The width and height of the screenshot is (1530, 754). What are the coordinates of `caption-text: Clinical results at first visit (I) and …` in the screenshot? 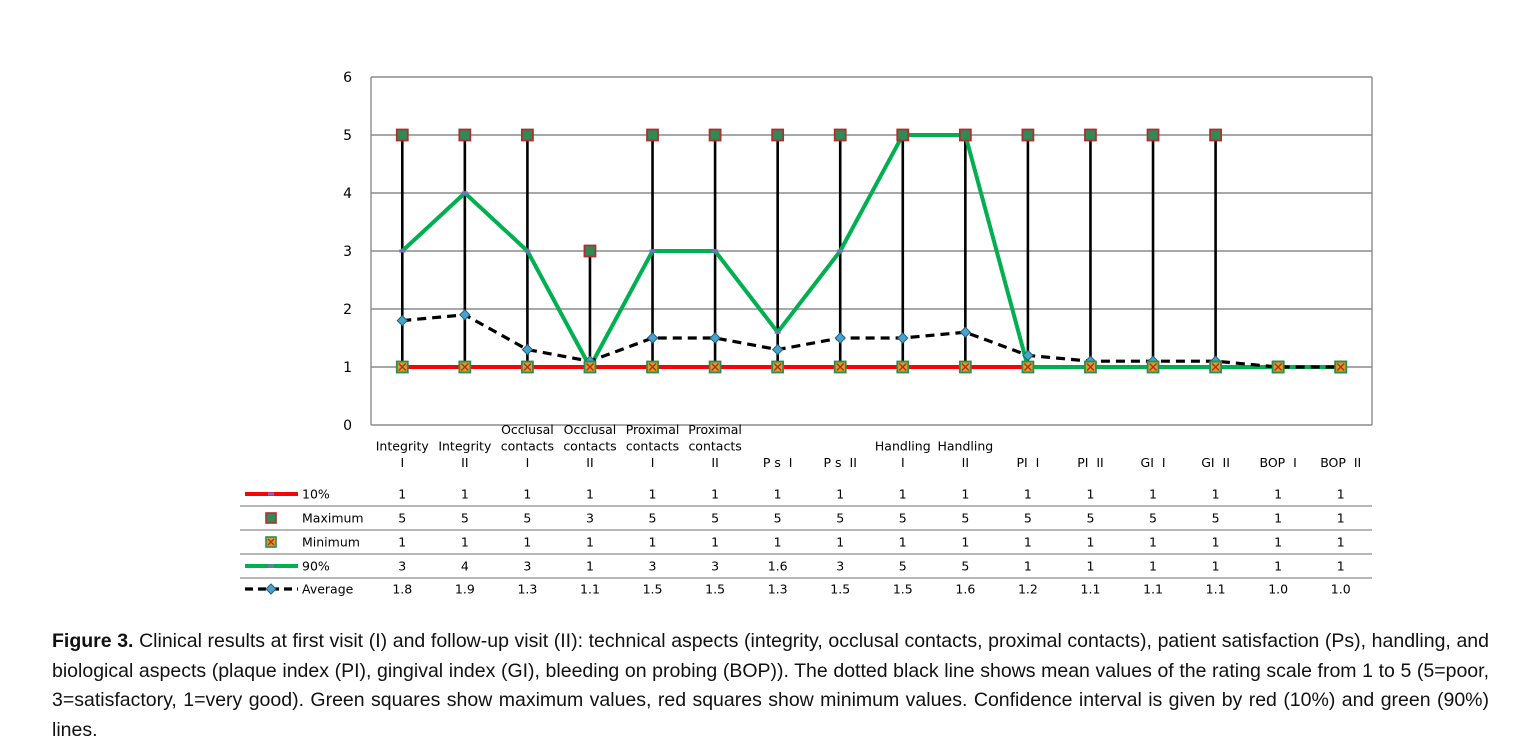 It's located at (770, 685).